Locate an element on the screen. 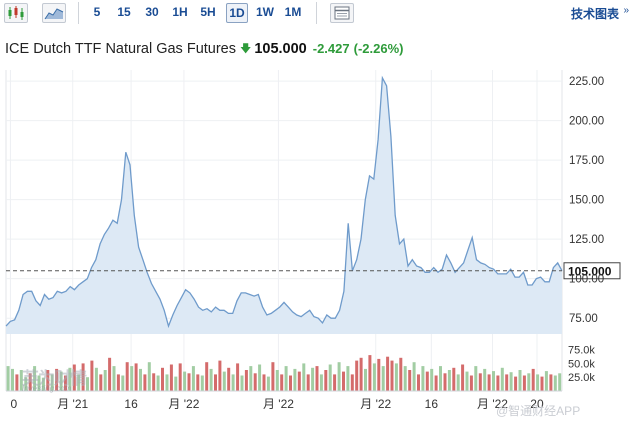 The width and height of the screenshot is (635, 431). period-1h: 1H is located at coordinates (180, 12).